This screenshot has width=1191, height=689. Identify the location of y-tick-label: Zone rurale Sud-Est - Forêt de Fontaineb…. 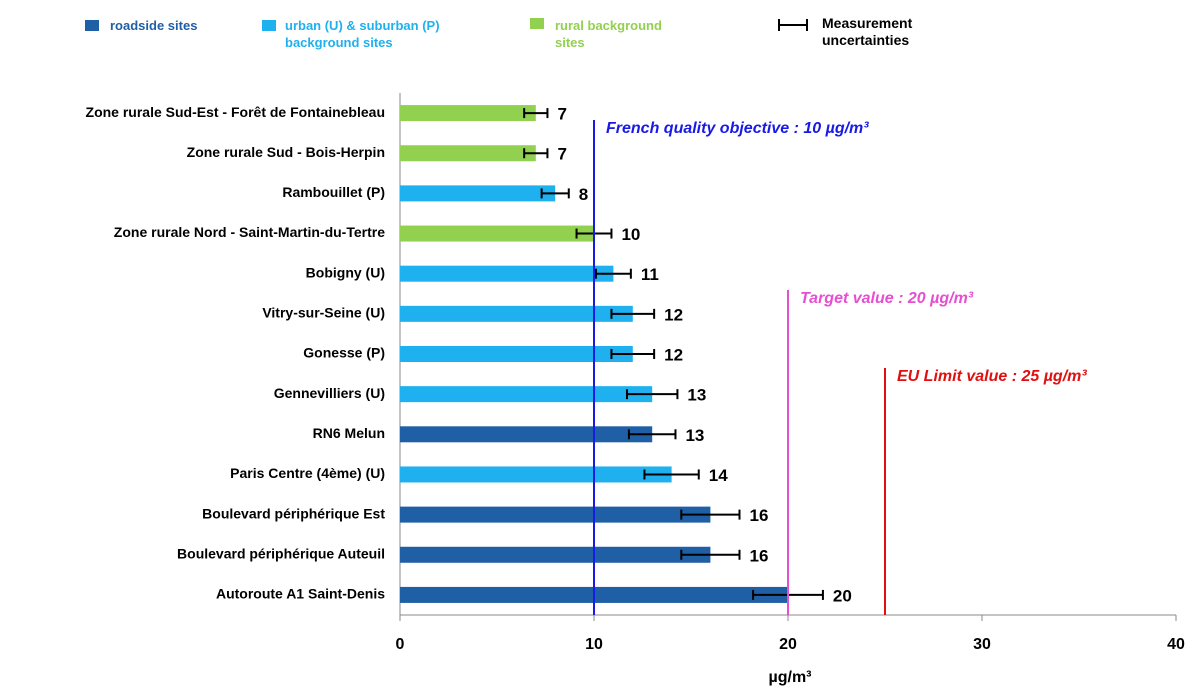
(235, 112).